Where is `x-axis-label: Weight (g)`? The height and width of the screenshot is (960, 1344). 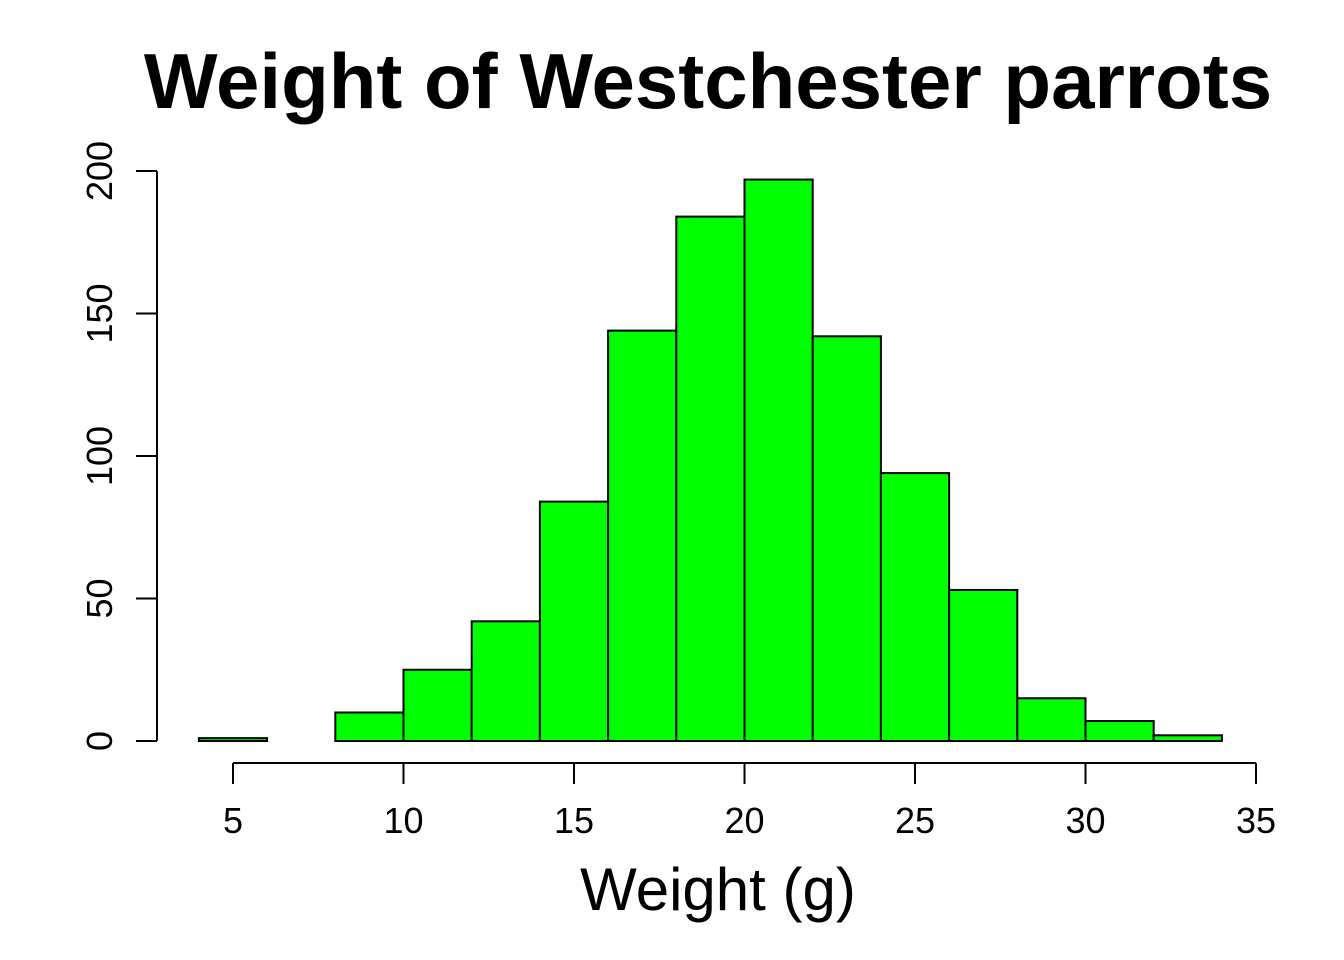
x-axis-label: Weight (g) is located at coordinates (718, 889).